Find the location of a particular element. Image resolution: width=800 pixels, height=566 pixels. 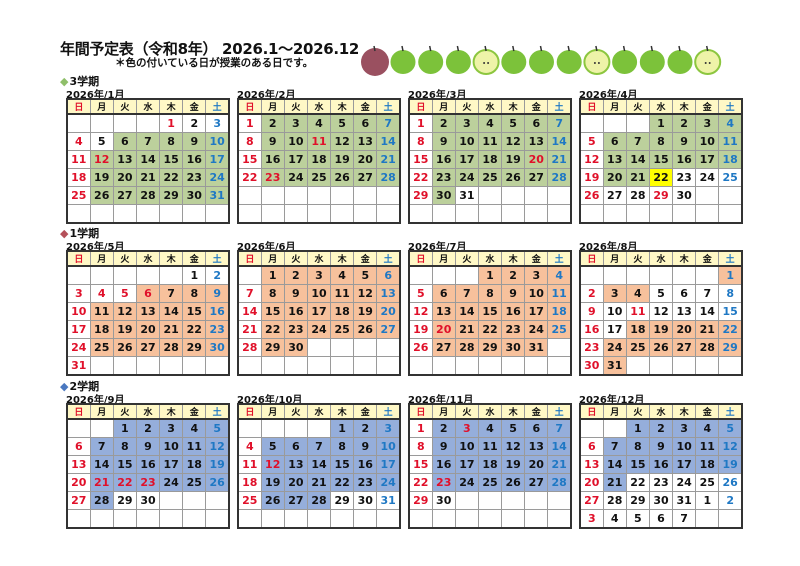

day-cell: 29 is located at coordinates (490, 347).